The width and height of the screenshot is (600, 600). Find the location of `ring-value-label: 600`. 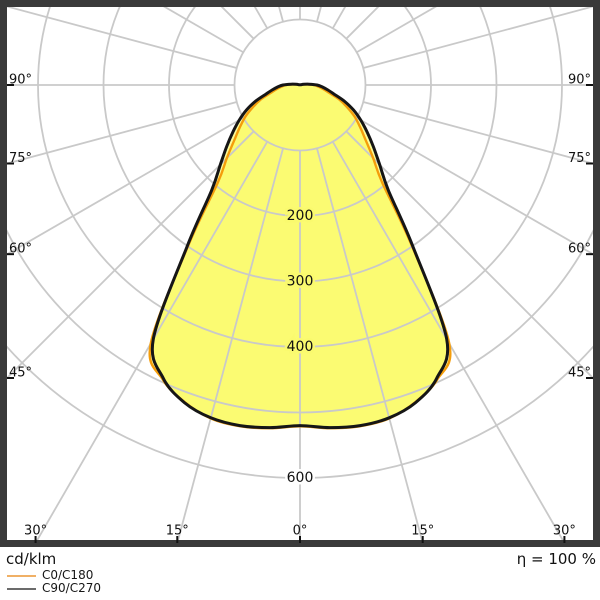

ring-value-label: 600 is located at coordinates (300, 478).